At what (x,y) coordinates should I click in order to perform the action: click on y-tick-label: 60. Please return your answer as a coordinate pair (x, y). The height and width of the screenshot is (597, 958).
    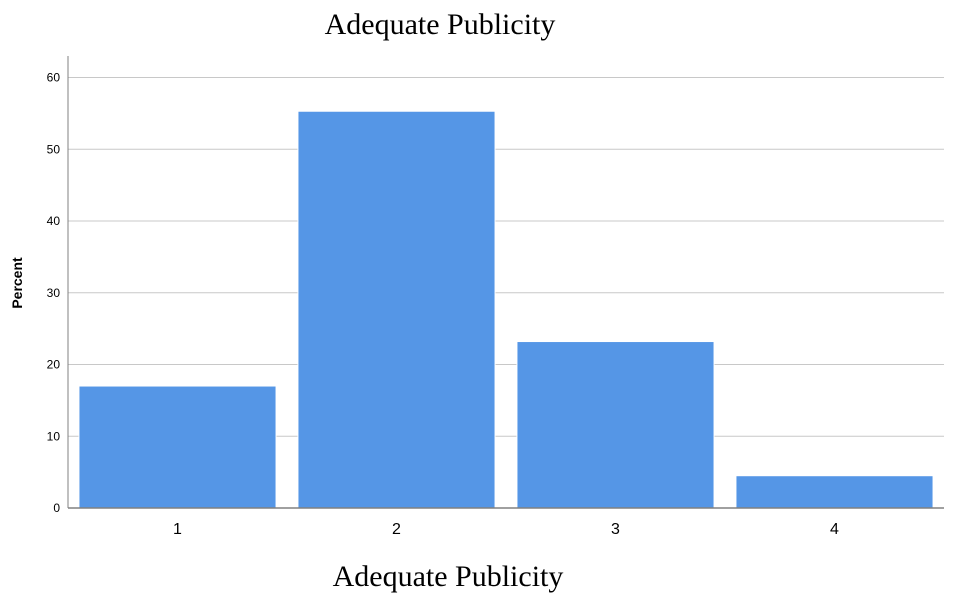
    Looking at the image, I should click on (54, 78).